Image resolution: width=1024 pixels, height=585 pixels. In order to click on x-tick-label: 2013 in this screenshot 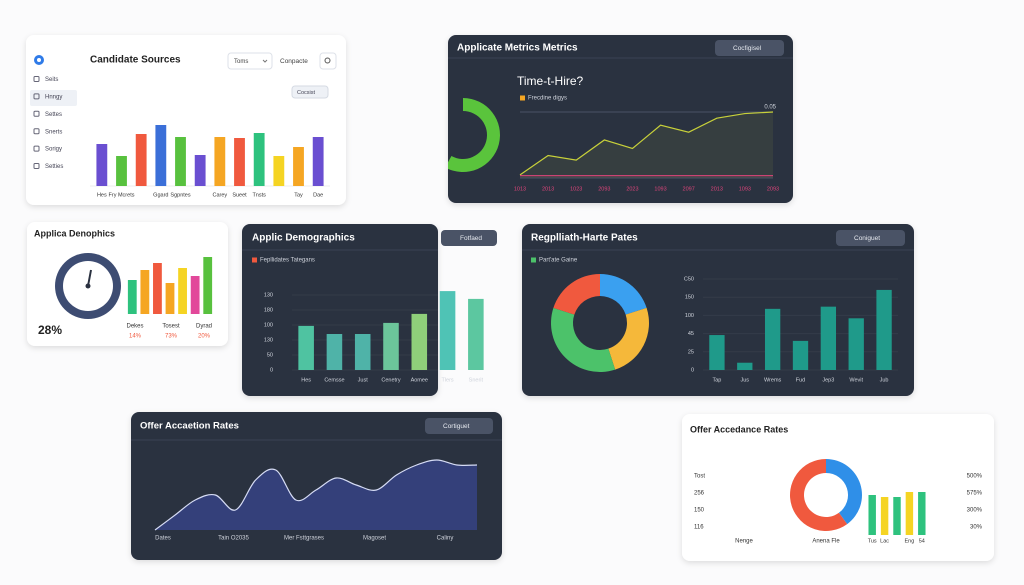, I will do `click(717, 189)`.